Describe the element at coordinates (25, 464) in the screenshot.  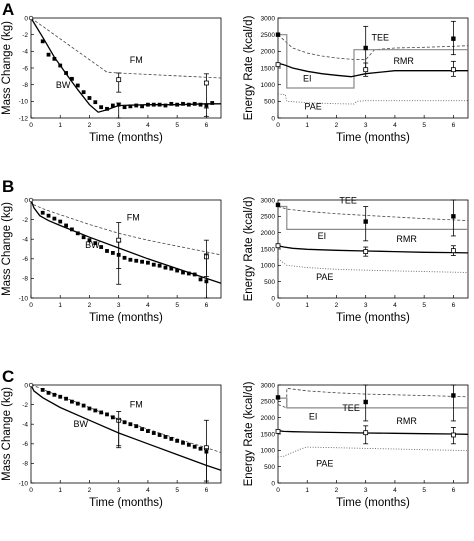
I see `y-tick-label: -8` at that location.